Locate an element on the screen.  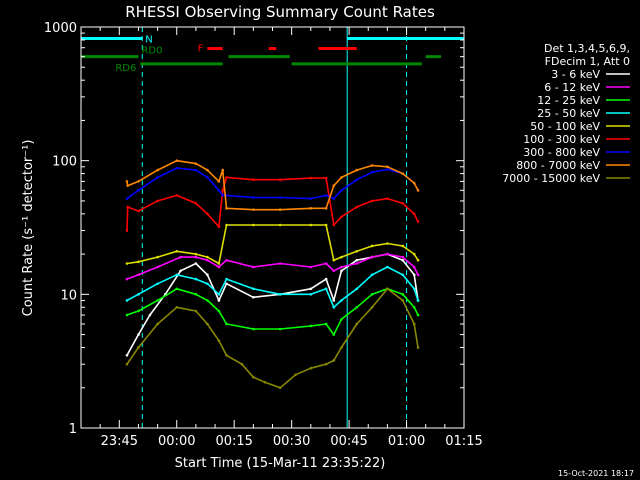
y-tick-label: 10 is located at coordinates (68, 295).